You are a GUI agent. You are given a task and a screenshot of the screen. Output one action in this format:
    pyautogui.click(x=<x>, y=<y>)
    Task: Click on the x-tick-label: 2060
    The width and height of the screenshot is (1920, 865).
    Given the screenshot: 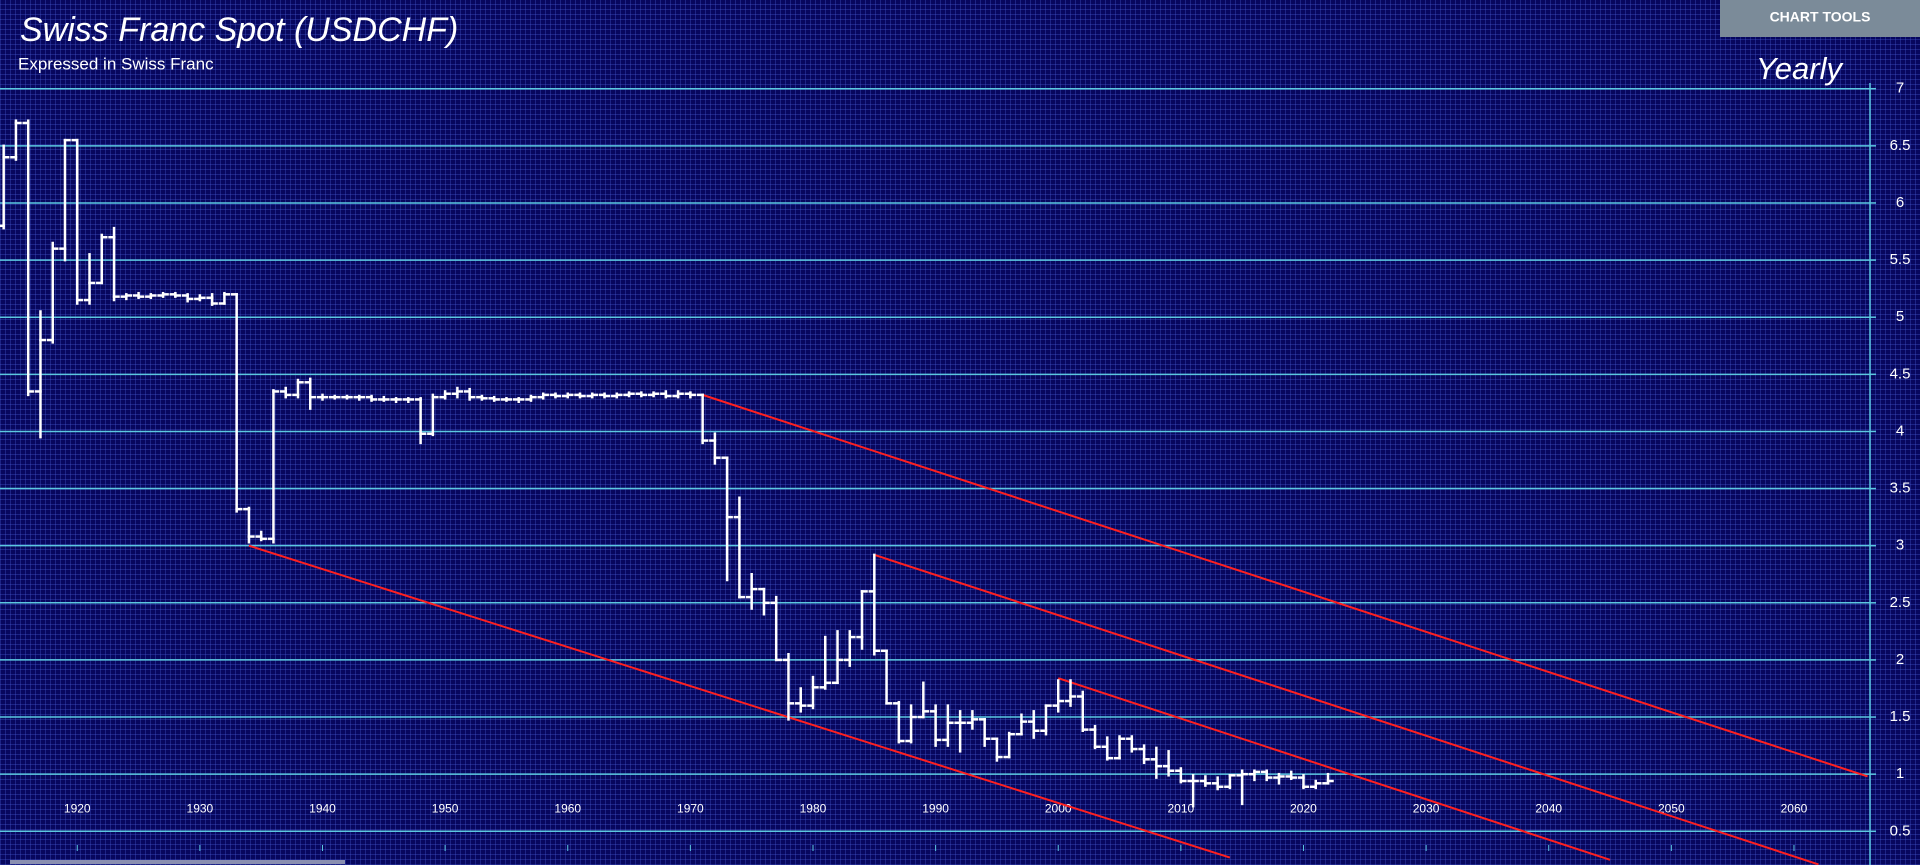 What is the action you would take?
    pyautogui.click(x=1794, y=808)
    